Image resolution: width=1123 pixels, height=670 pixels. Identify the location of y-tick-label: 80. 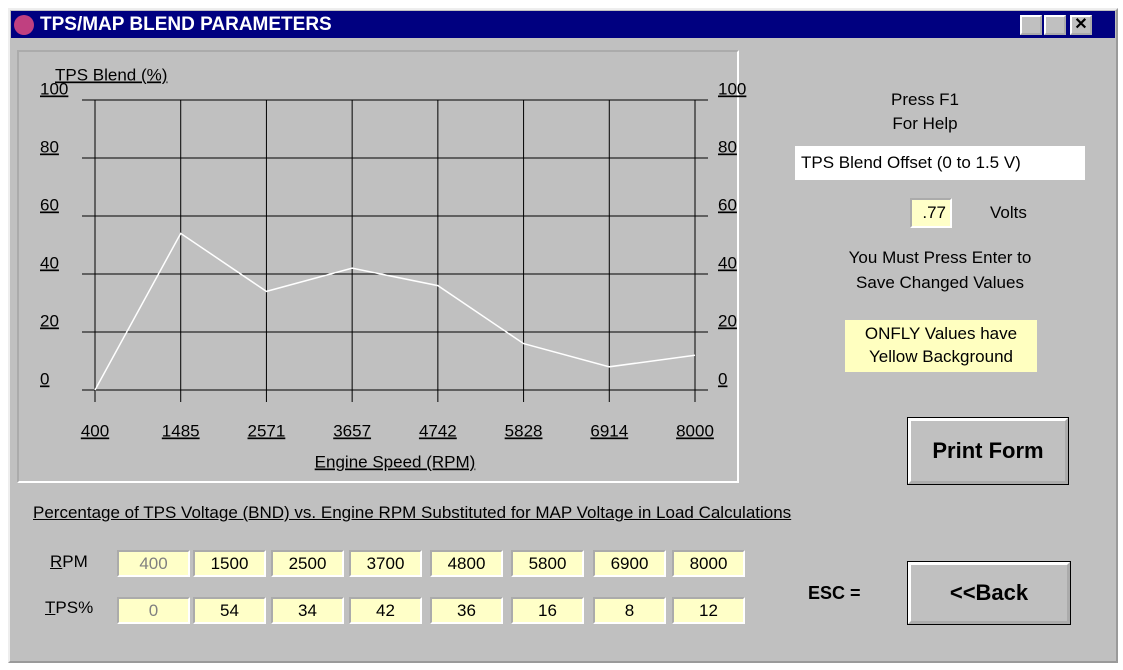
(49, 146).